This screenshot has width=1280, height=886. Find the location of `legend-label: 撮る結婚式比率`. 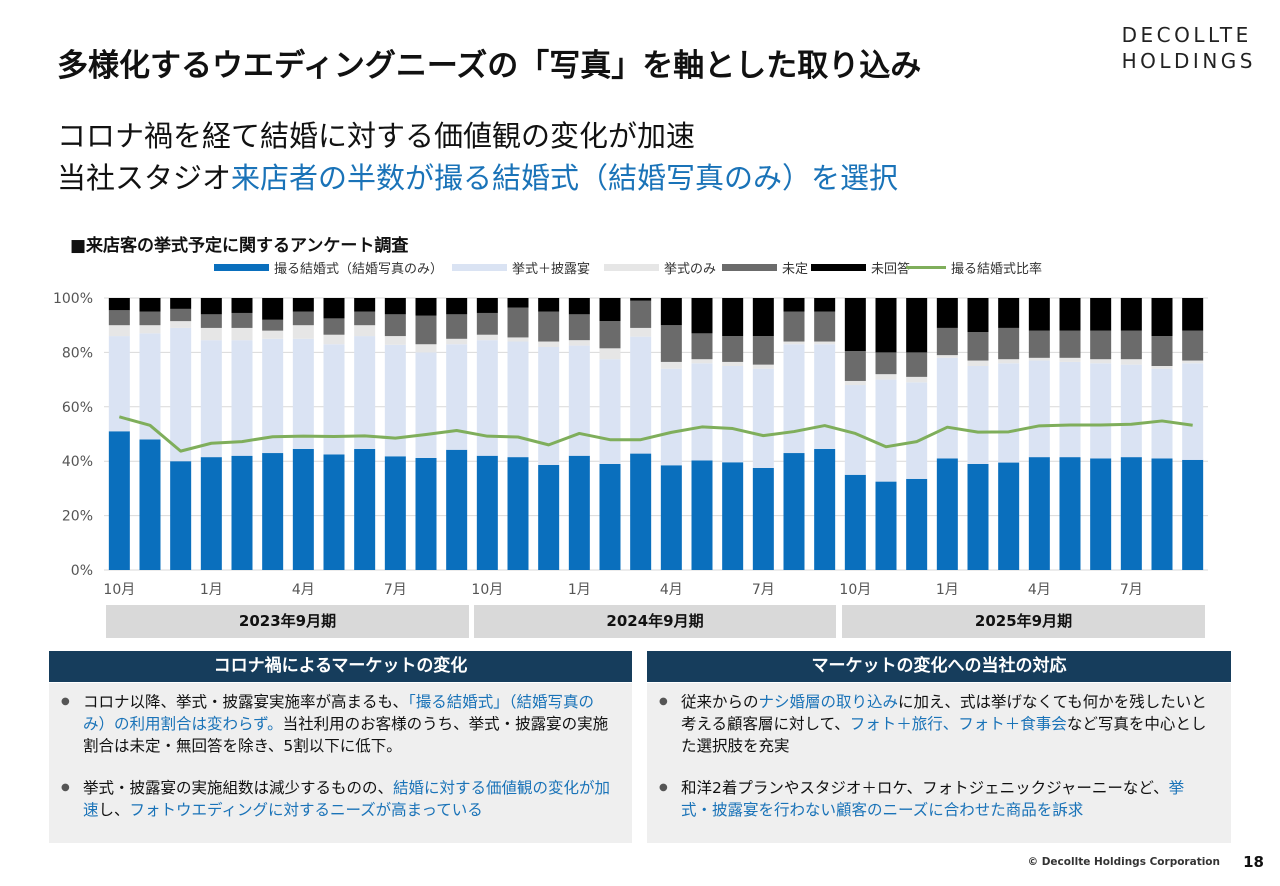

legend-label: 撮る結婚式比率 is located at coordinates (996, 269).